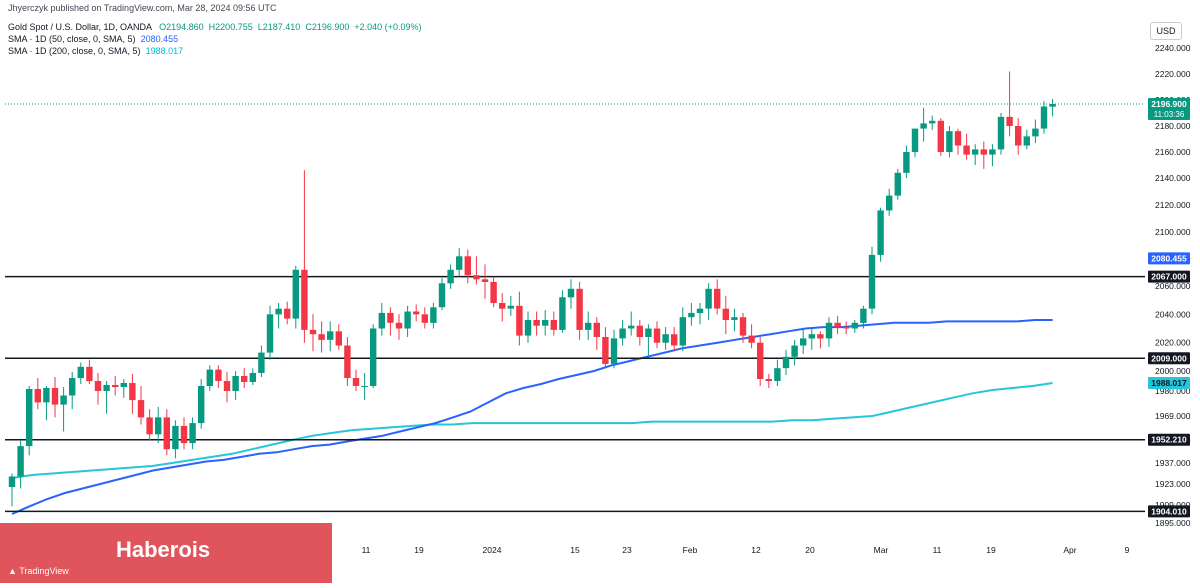 This screenshot has height=588, width=1200. I want to click on sma50-legend: SMA · 1D (50, close, 0, SMA, 5) 2080.455, so click(93, 39).